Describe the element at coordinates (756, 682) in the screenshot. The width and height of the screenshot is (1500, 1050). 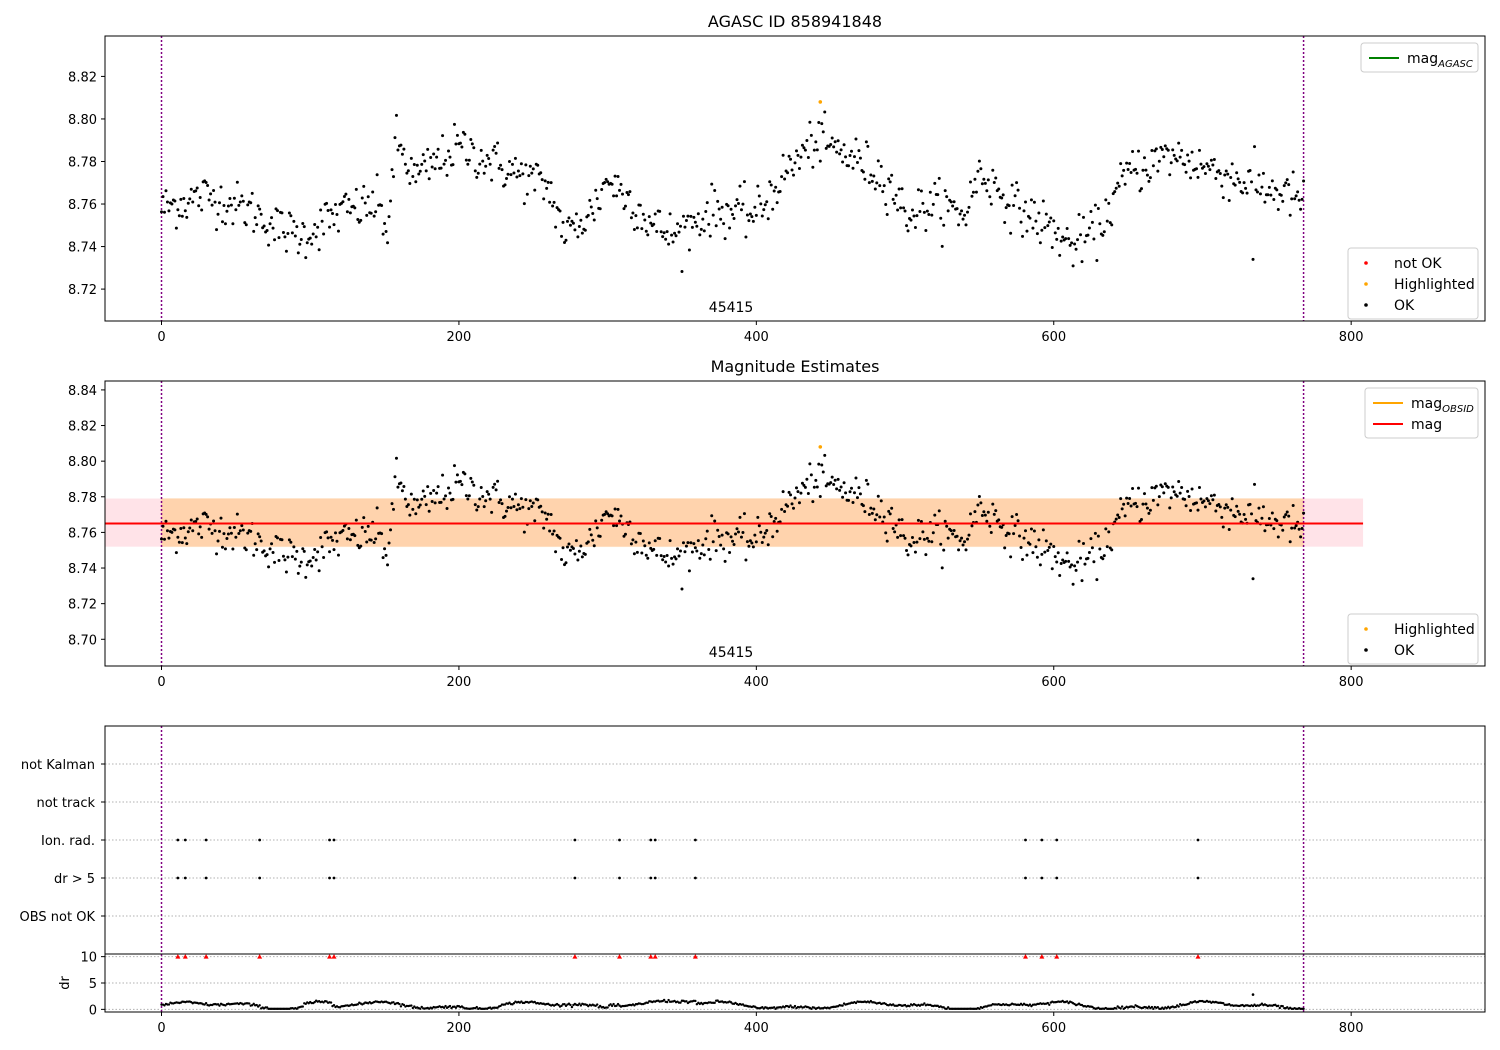
I see `x-tick-label: 400` at that location.